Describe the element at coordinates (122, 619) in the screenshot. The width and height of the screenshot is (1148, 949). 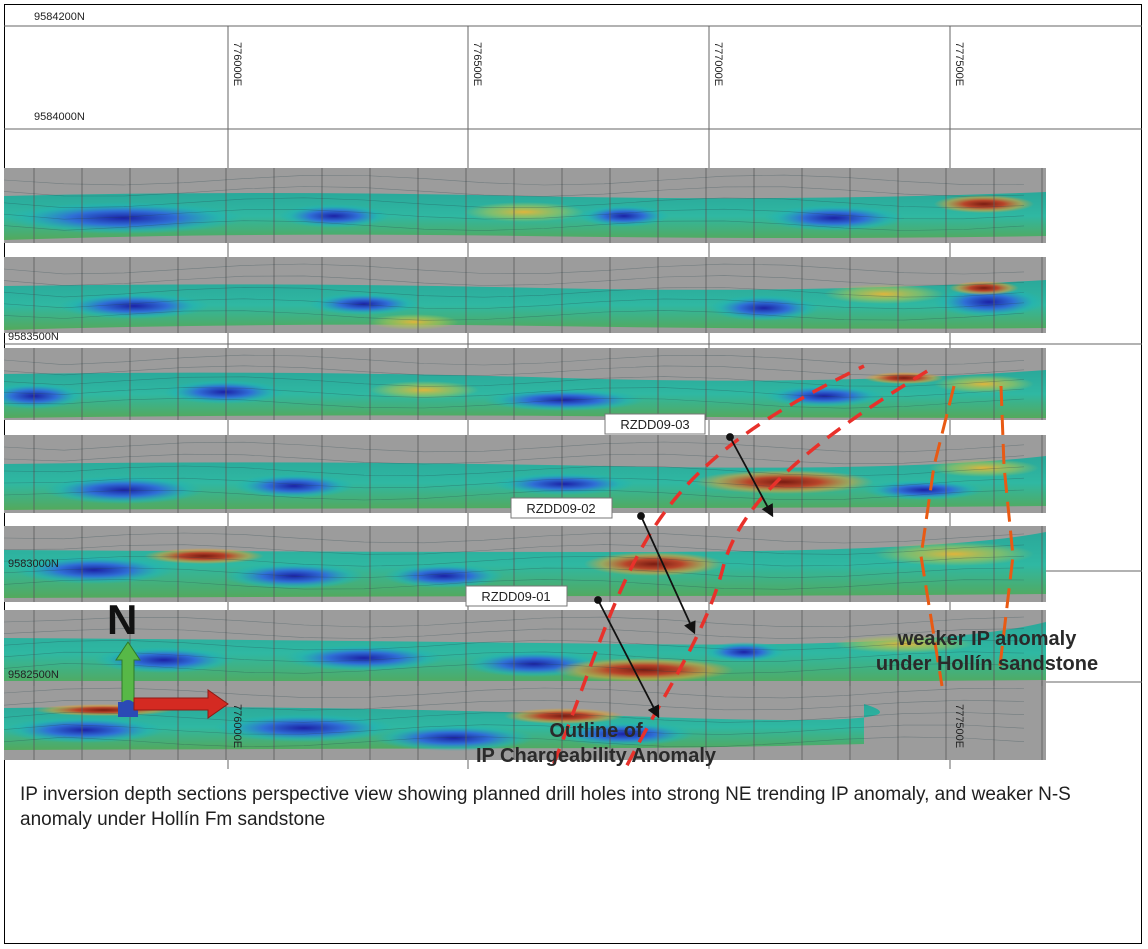
I see `north-arrow-label: N` at that location.